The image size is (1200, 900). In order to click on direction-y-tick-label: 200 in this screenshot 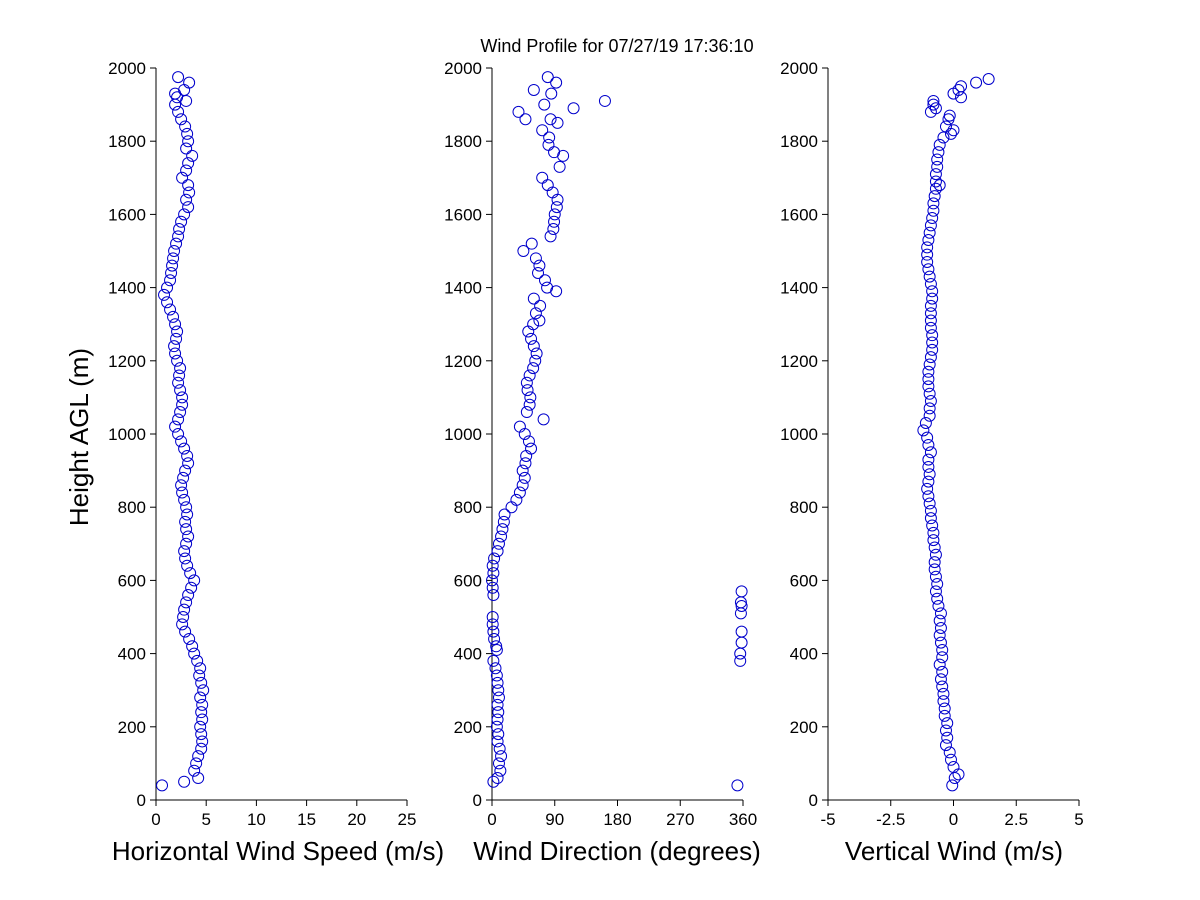, I will do `click(468, 727)`.